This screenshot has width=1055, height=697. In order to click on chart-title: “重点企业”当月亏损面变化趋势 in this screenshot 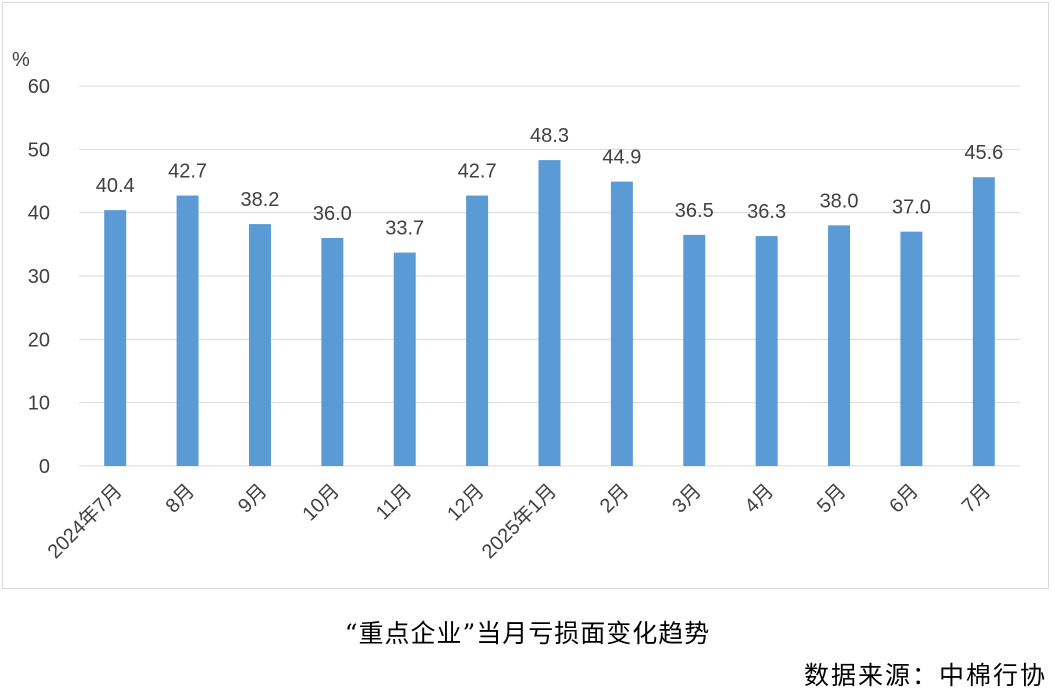, I will do `click(527, 633)`.